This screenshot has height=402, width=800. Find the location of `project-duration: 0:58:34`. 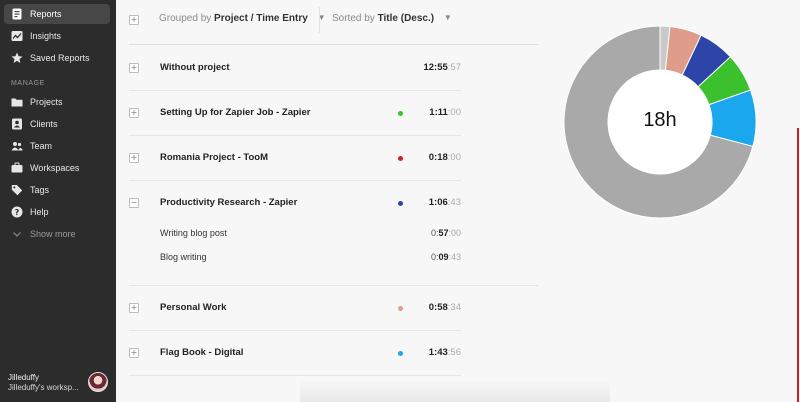

project-duration: 0:58:34 is located at coordinates (444, 307).